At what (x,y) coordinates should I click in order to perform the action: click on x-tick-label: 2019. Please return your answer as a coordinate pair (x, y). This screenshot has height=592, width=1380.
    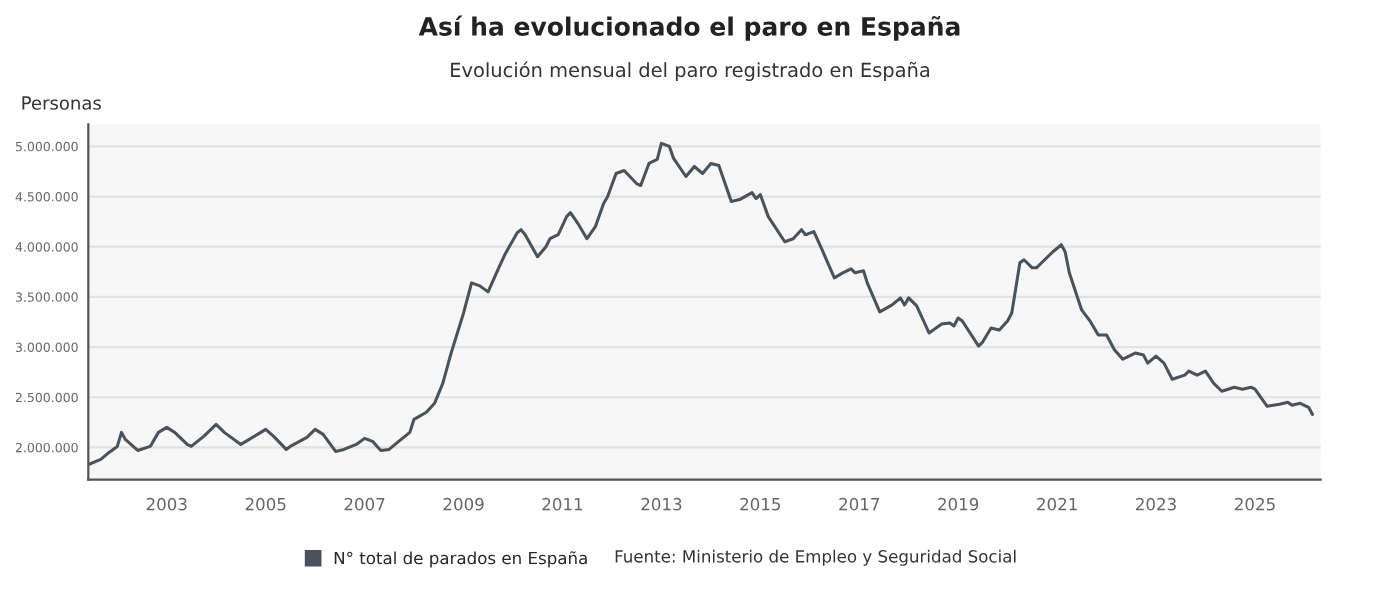
    Looking at the image, I should click on (958, 504).